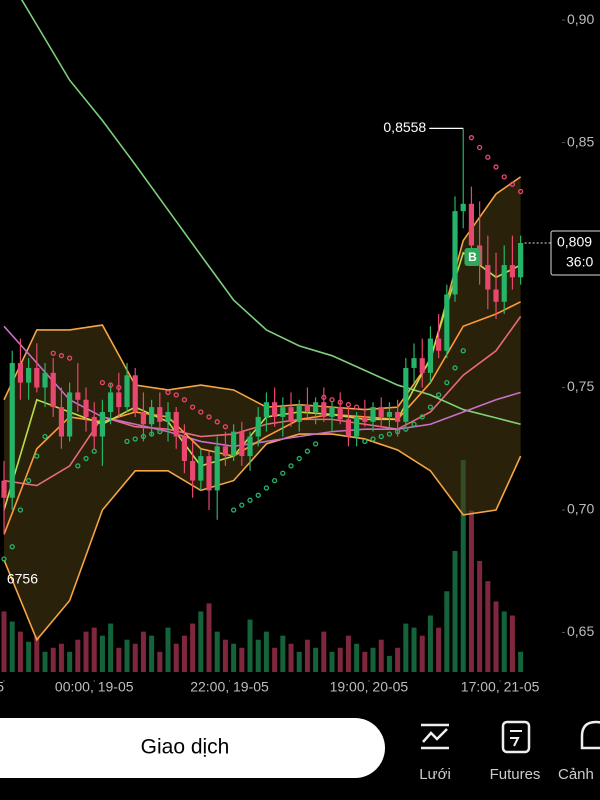 Image resolution: width=600 pixels, height=800 pixels. Describe the element at coordinates (580, 631) in the screenshot. I see `y-tick-label: 0,65` at that location.